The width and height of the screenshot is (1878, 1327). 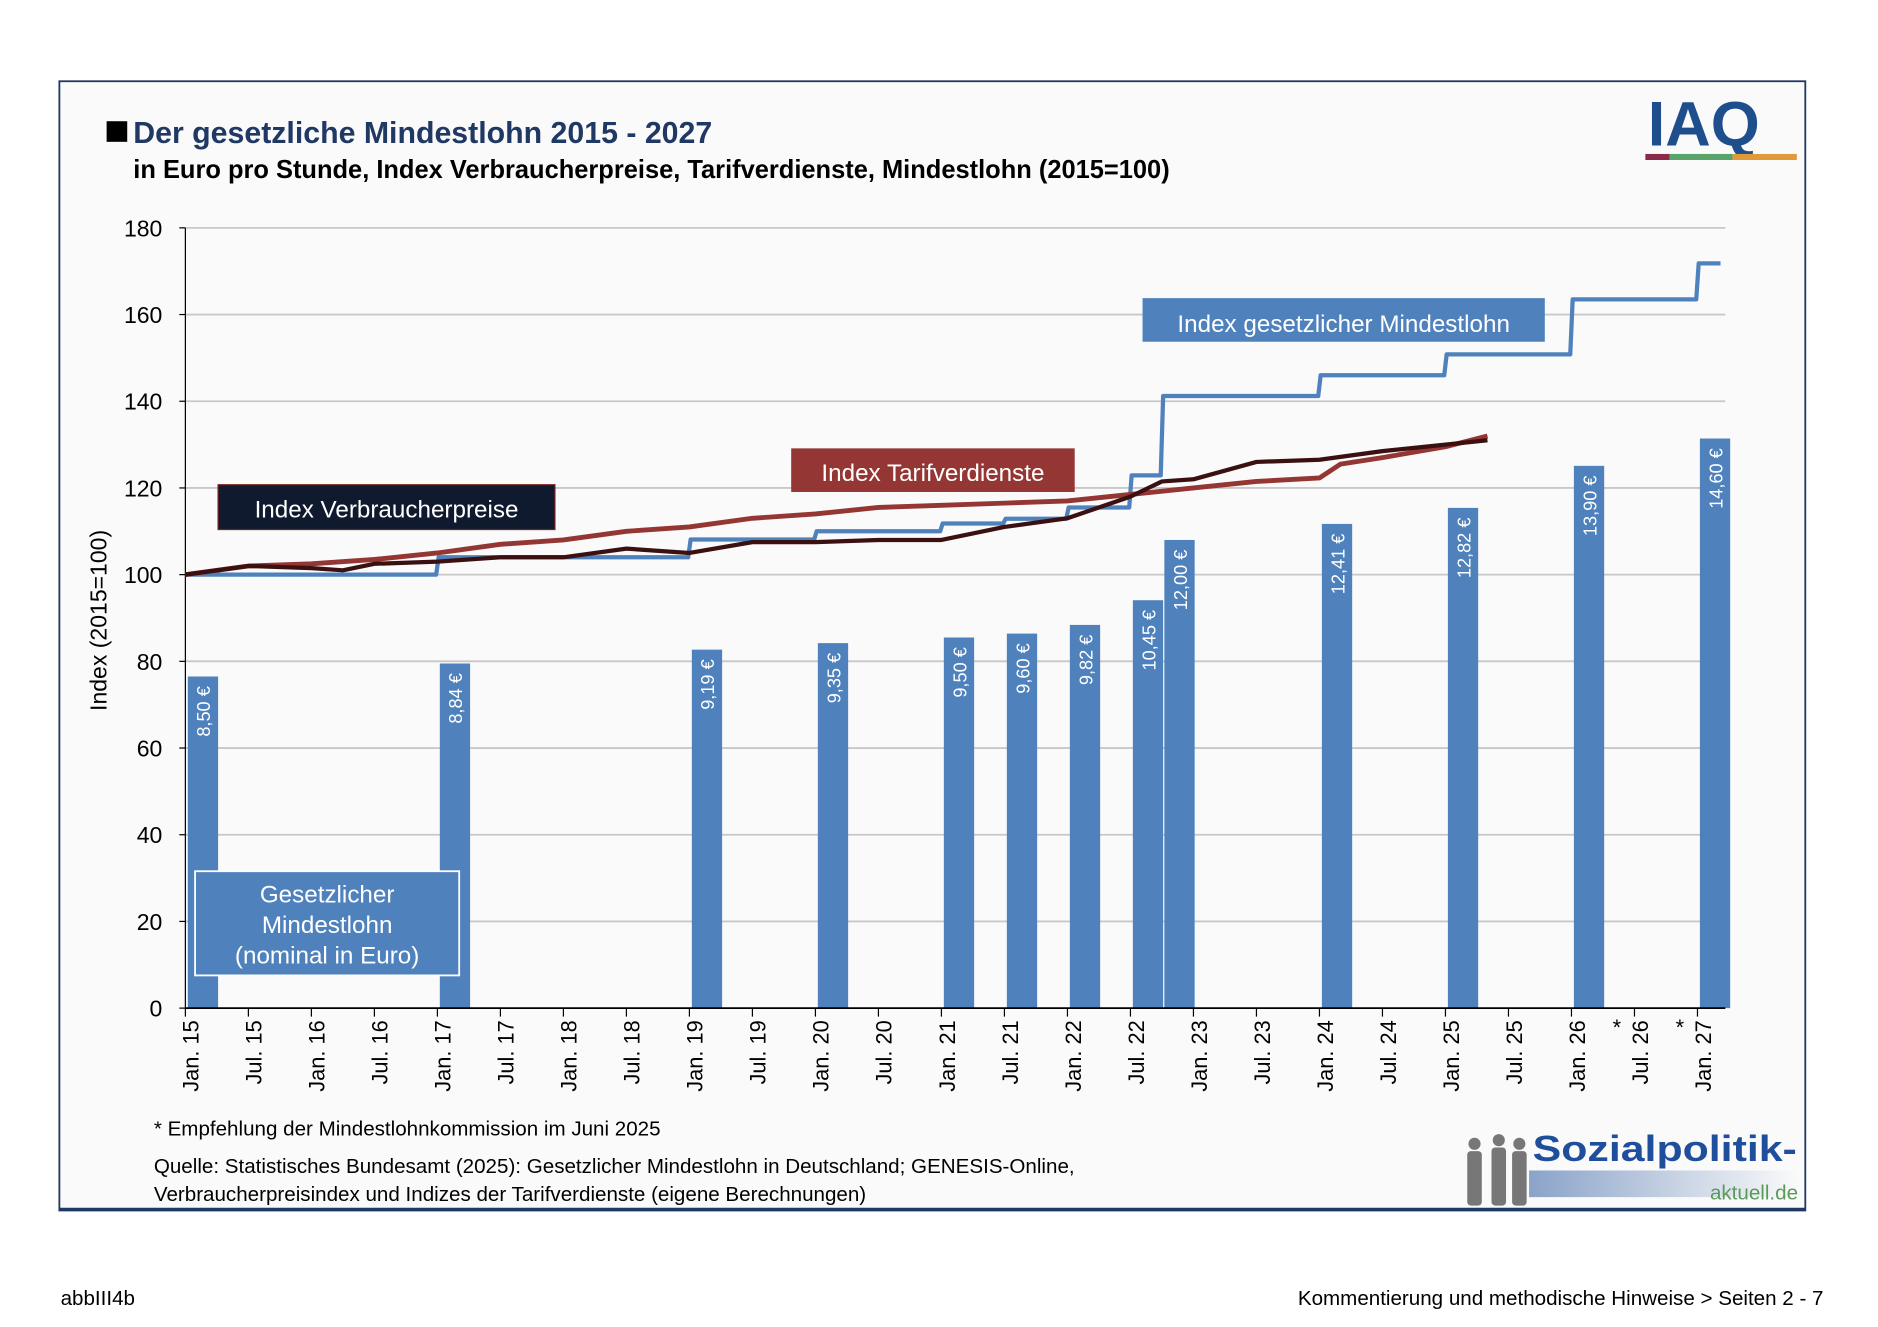 What do you see at coordinates (1181, 580) in the screenshot?
I see `bar-value-label: 12,00 €` at bounding box center [1181, 580].